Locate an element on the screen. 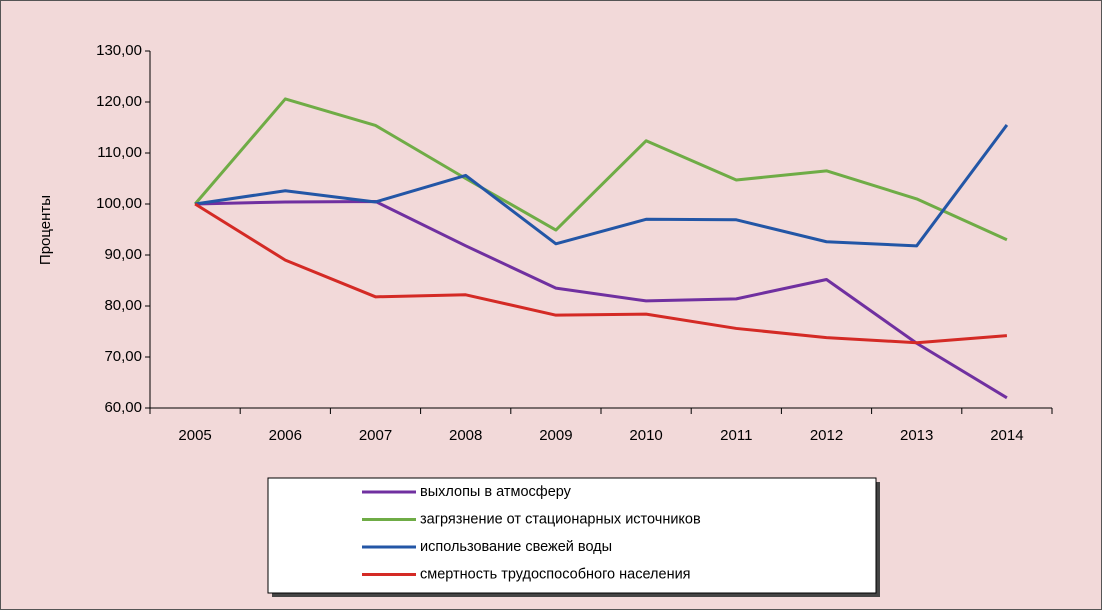 The height and width of the screenshot is (610, 1102). legend-label: загрязнение от стационарных источников is located at coordinates (560, 519).